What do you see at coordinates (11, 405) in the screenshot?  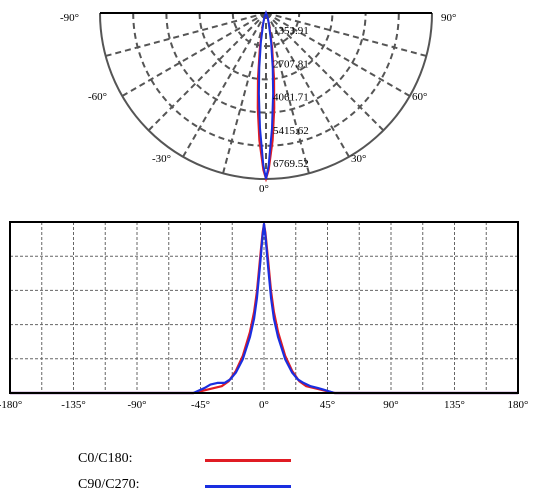 I see `line-x-tick-label: -180°` at bounding box center [11, 405].